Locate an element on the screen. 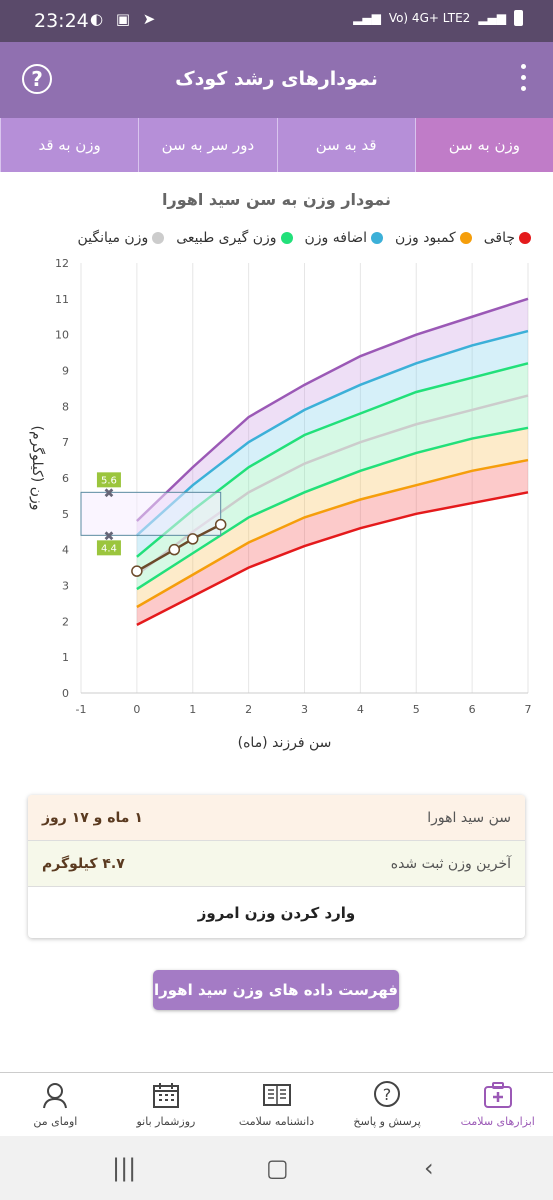  y-tick-label: 0 is located at coordinates (65, 693).